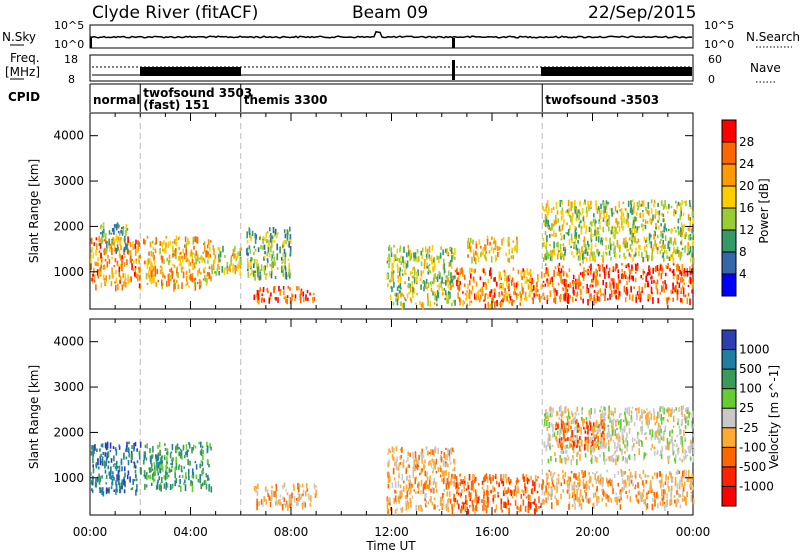  I want to click on freq-left-tick-low: 8, so click(71, 79).